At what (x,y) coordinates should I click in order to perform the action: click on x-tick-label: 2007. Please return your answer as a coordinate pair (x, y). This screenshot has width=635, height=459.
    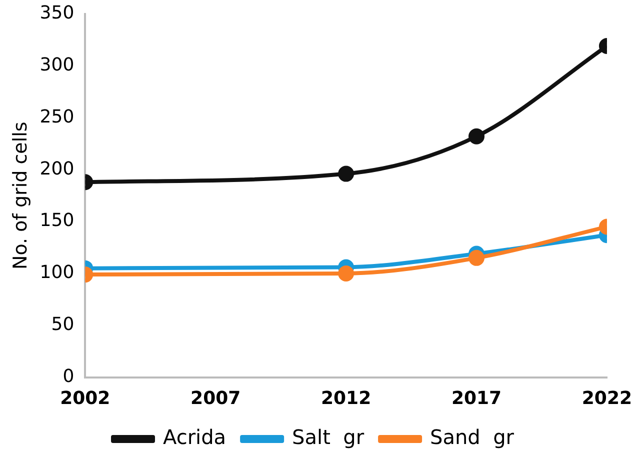
    Looking at the image, I should click on (215, 398).